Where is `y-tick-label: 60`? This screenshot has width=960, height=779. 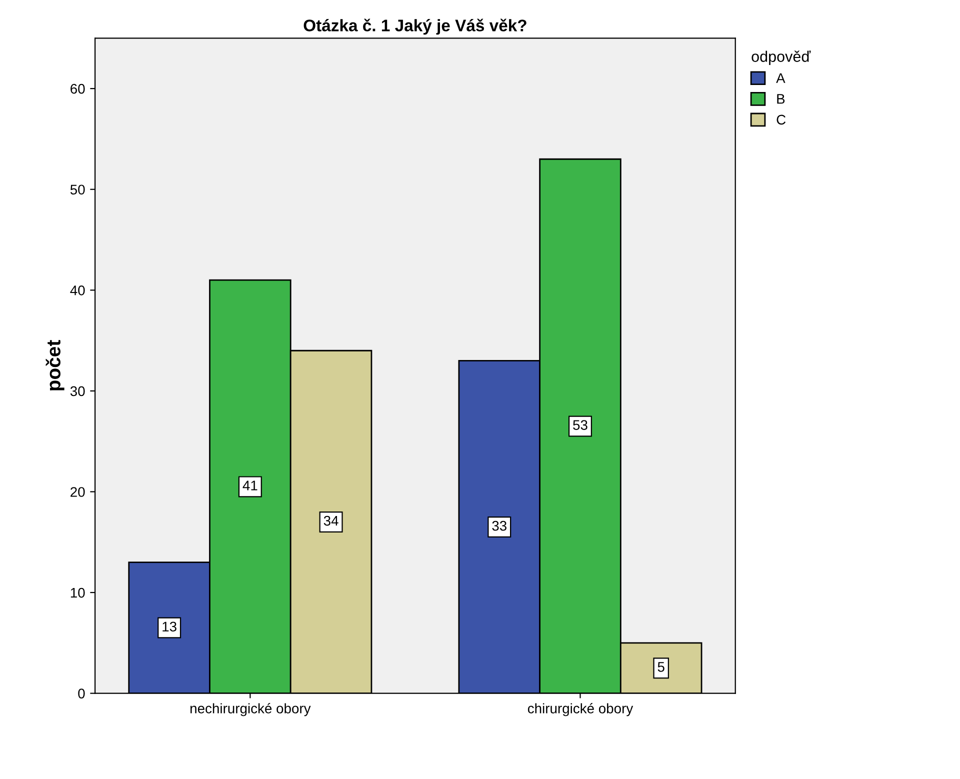
y-tick-label: 60 is located at coordinates (77, 89).